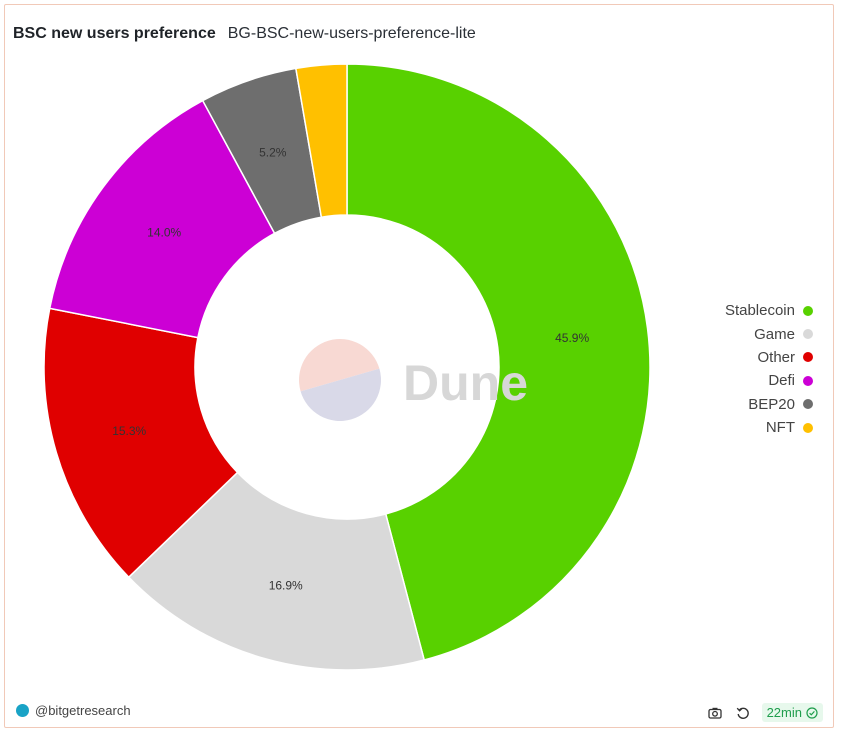 This screenshot has height=736, width=841. What do you see at coordinates (164, 232) in the screenshot?
I see `slice-label-defi: 14.0%` at bounding box center [164, 232].